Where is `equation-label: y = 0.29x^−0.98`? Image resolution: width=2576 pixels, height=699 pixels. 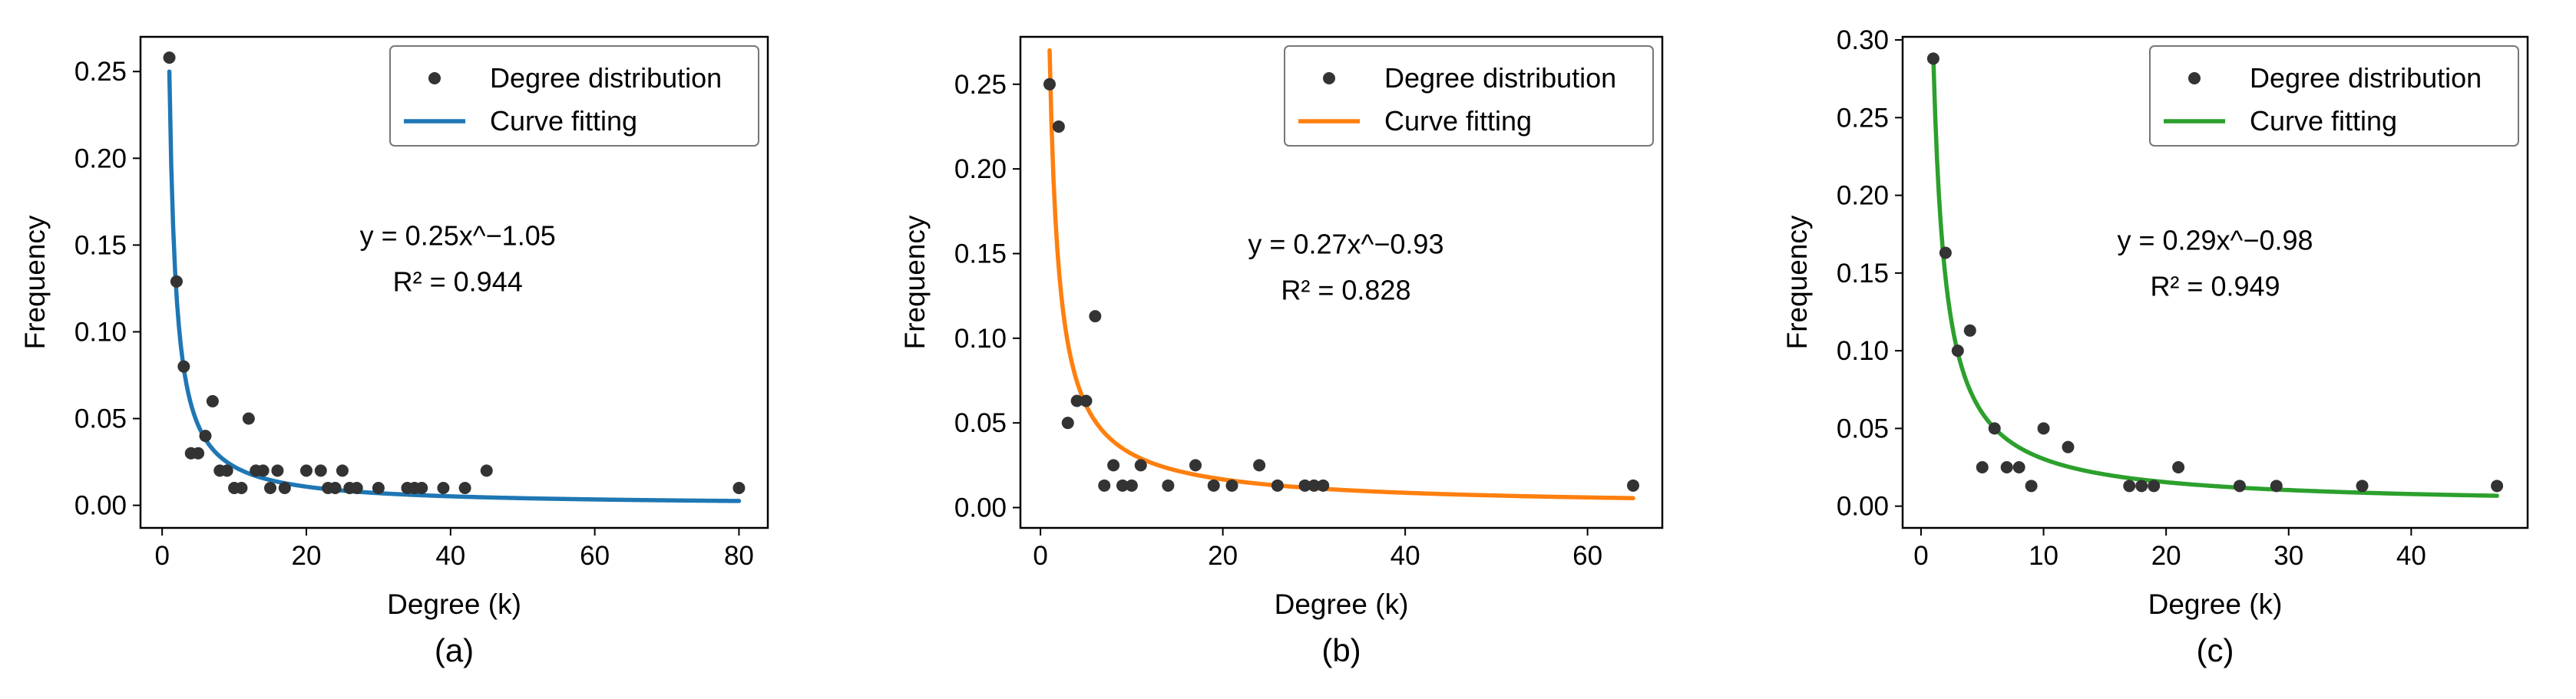 equation-label: y = 0.29x^−0.98 is located at coordinates (2215, 240).